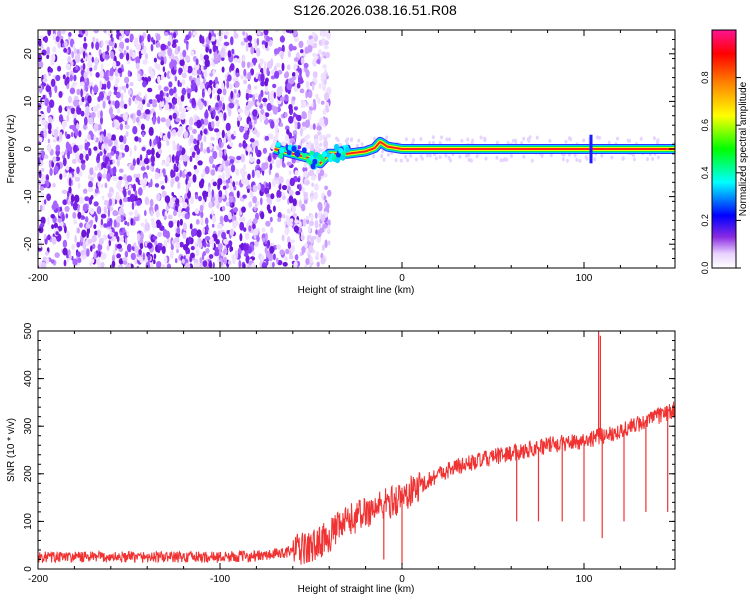  I want to click on x-tick-label: -100, so click(220, 579).